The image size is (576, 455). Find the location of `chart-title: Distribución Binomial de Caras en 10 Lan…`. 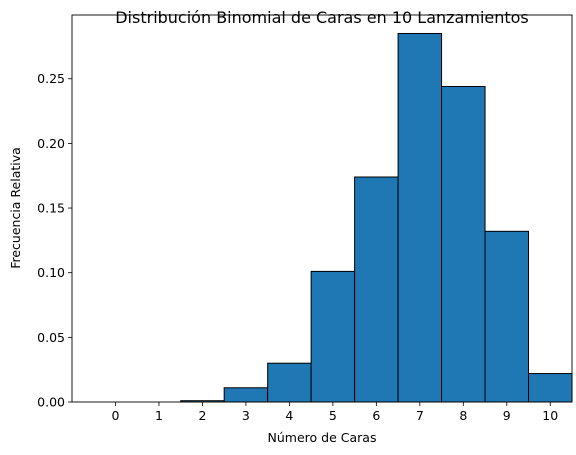

chart-title: Distribución Binomial de Caras en 10 Lan… is located at coordinates (322, 17).